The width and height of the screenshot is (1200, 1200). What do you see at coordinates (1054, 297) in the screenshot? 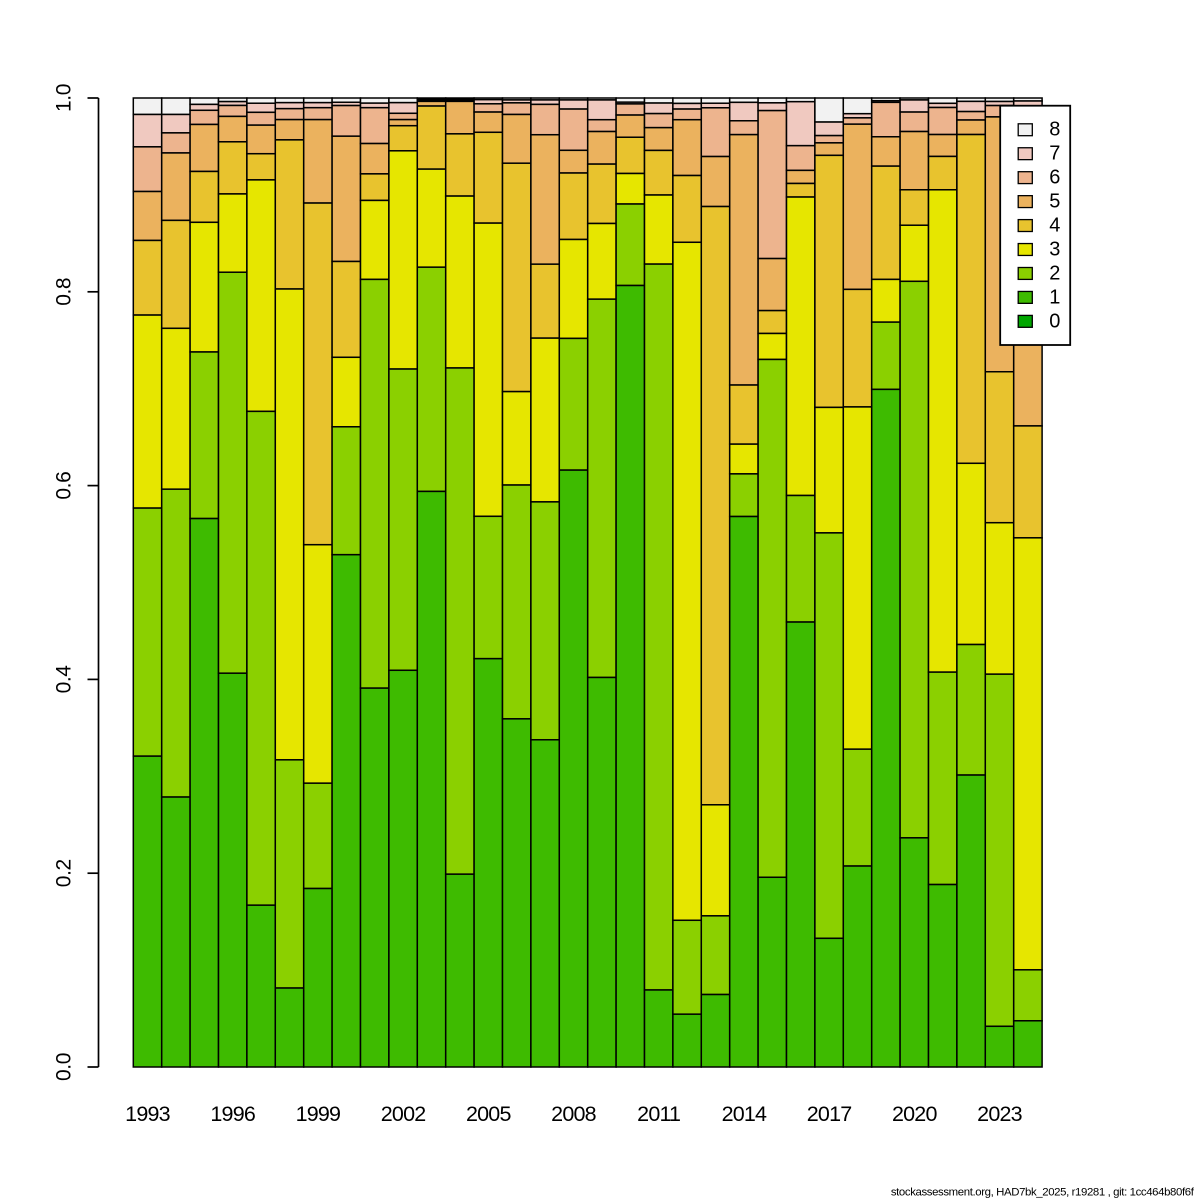
I see `svg-text: 1` at bounding box center [1054, 297].